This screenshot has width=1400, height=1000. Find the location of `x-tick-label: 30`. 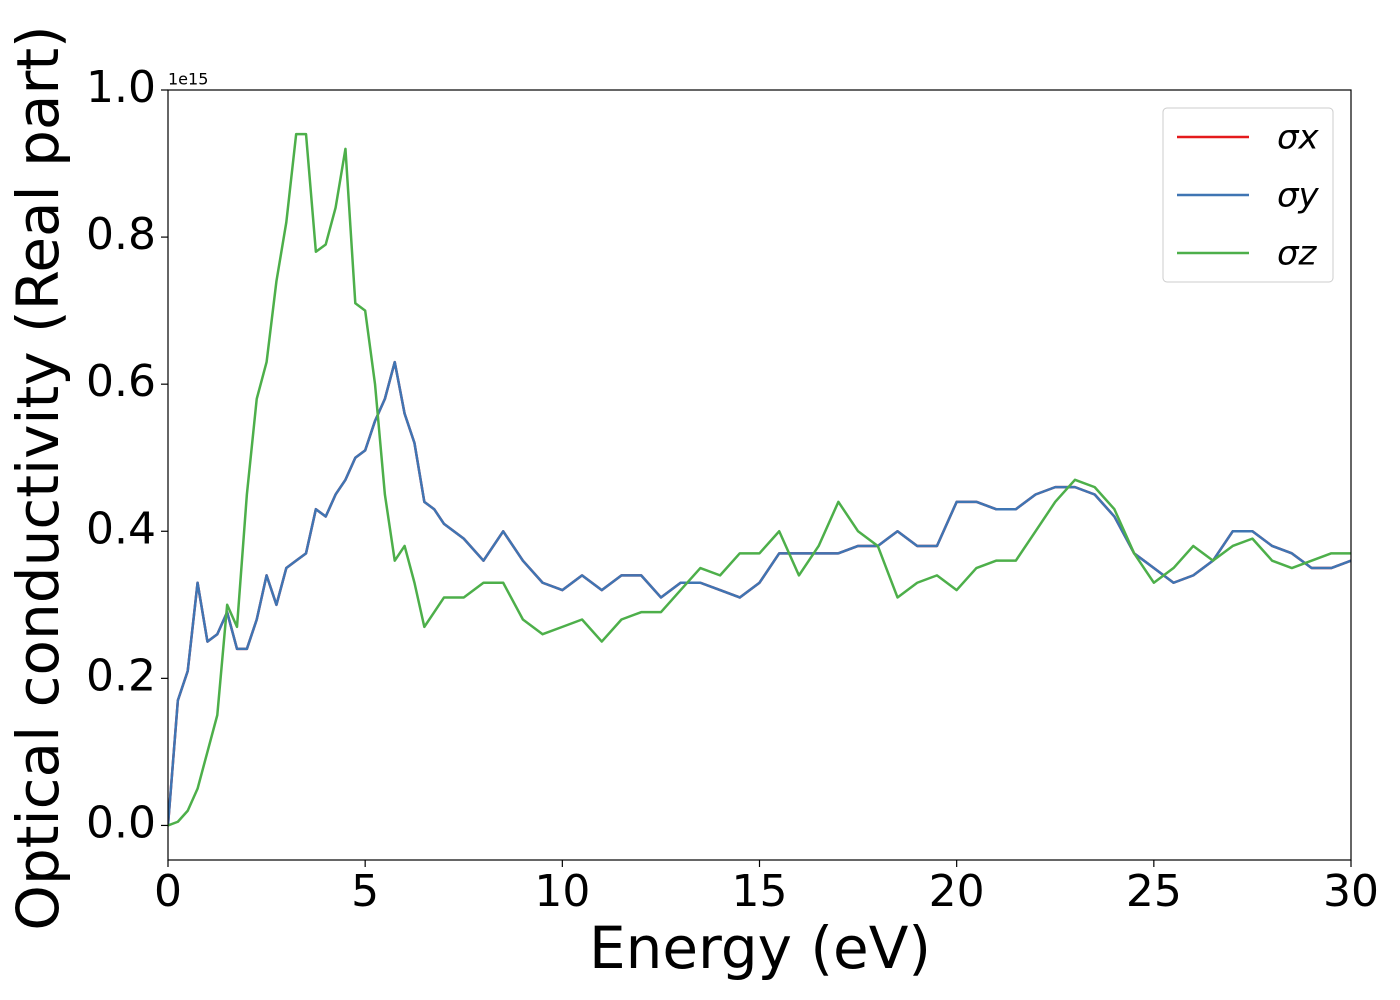

x-tick-label: 30 is located at coordinates (1351, 891).